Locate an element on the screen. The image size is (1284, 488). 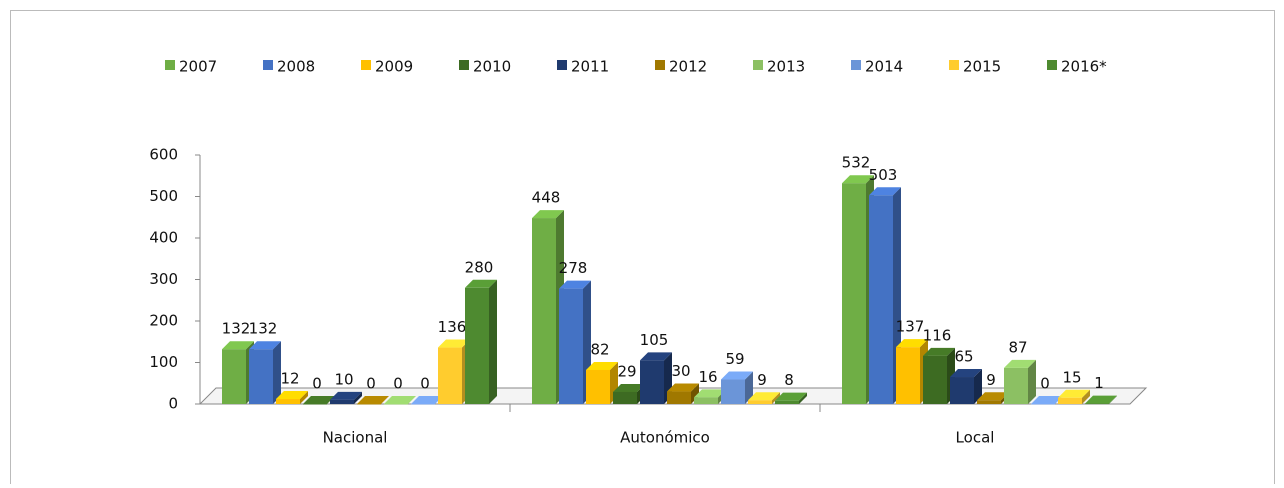
data-label: 1 is located at coordinates (1099, 383).